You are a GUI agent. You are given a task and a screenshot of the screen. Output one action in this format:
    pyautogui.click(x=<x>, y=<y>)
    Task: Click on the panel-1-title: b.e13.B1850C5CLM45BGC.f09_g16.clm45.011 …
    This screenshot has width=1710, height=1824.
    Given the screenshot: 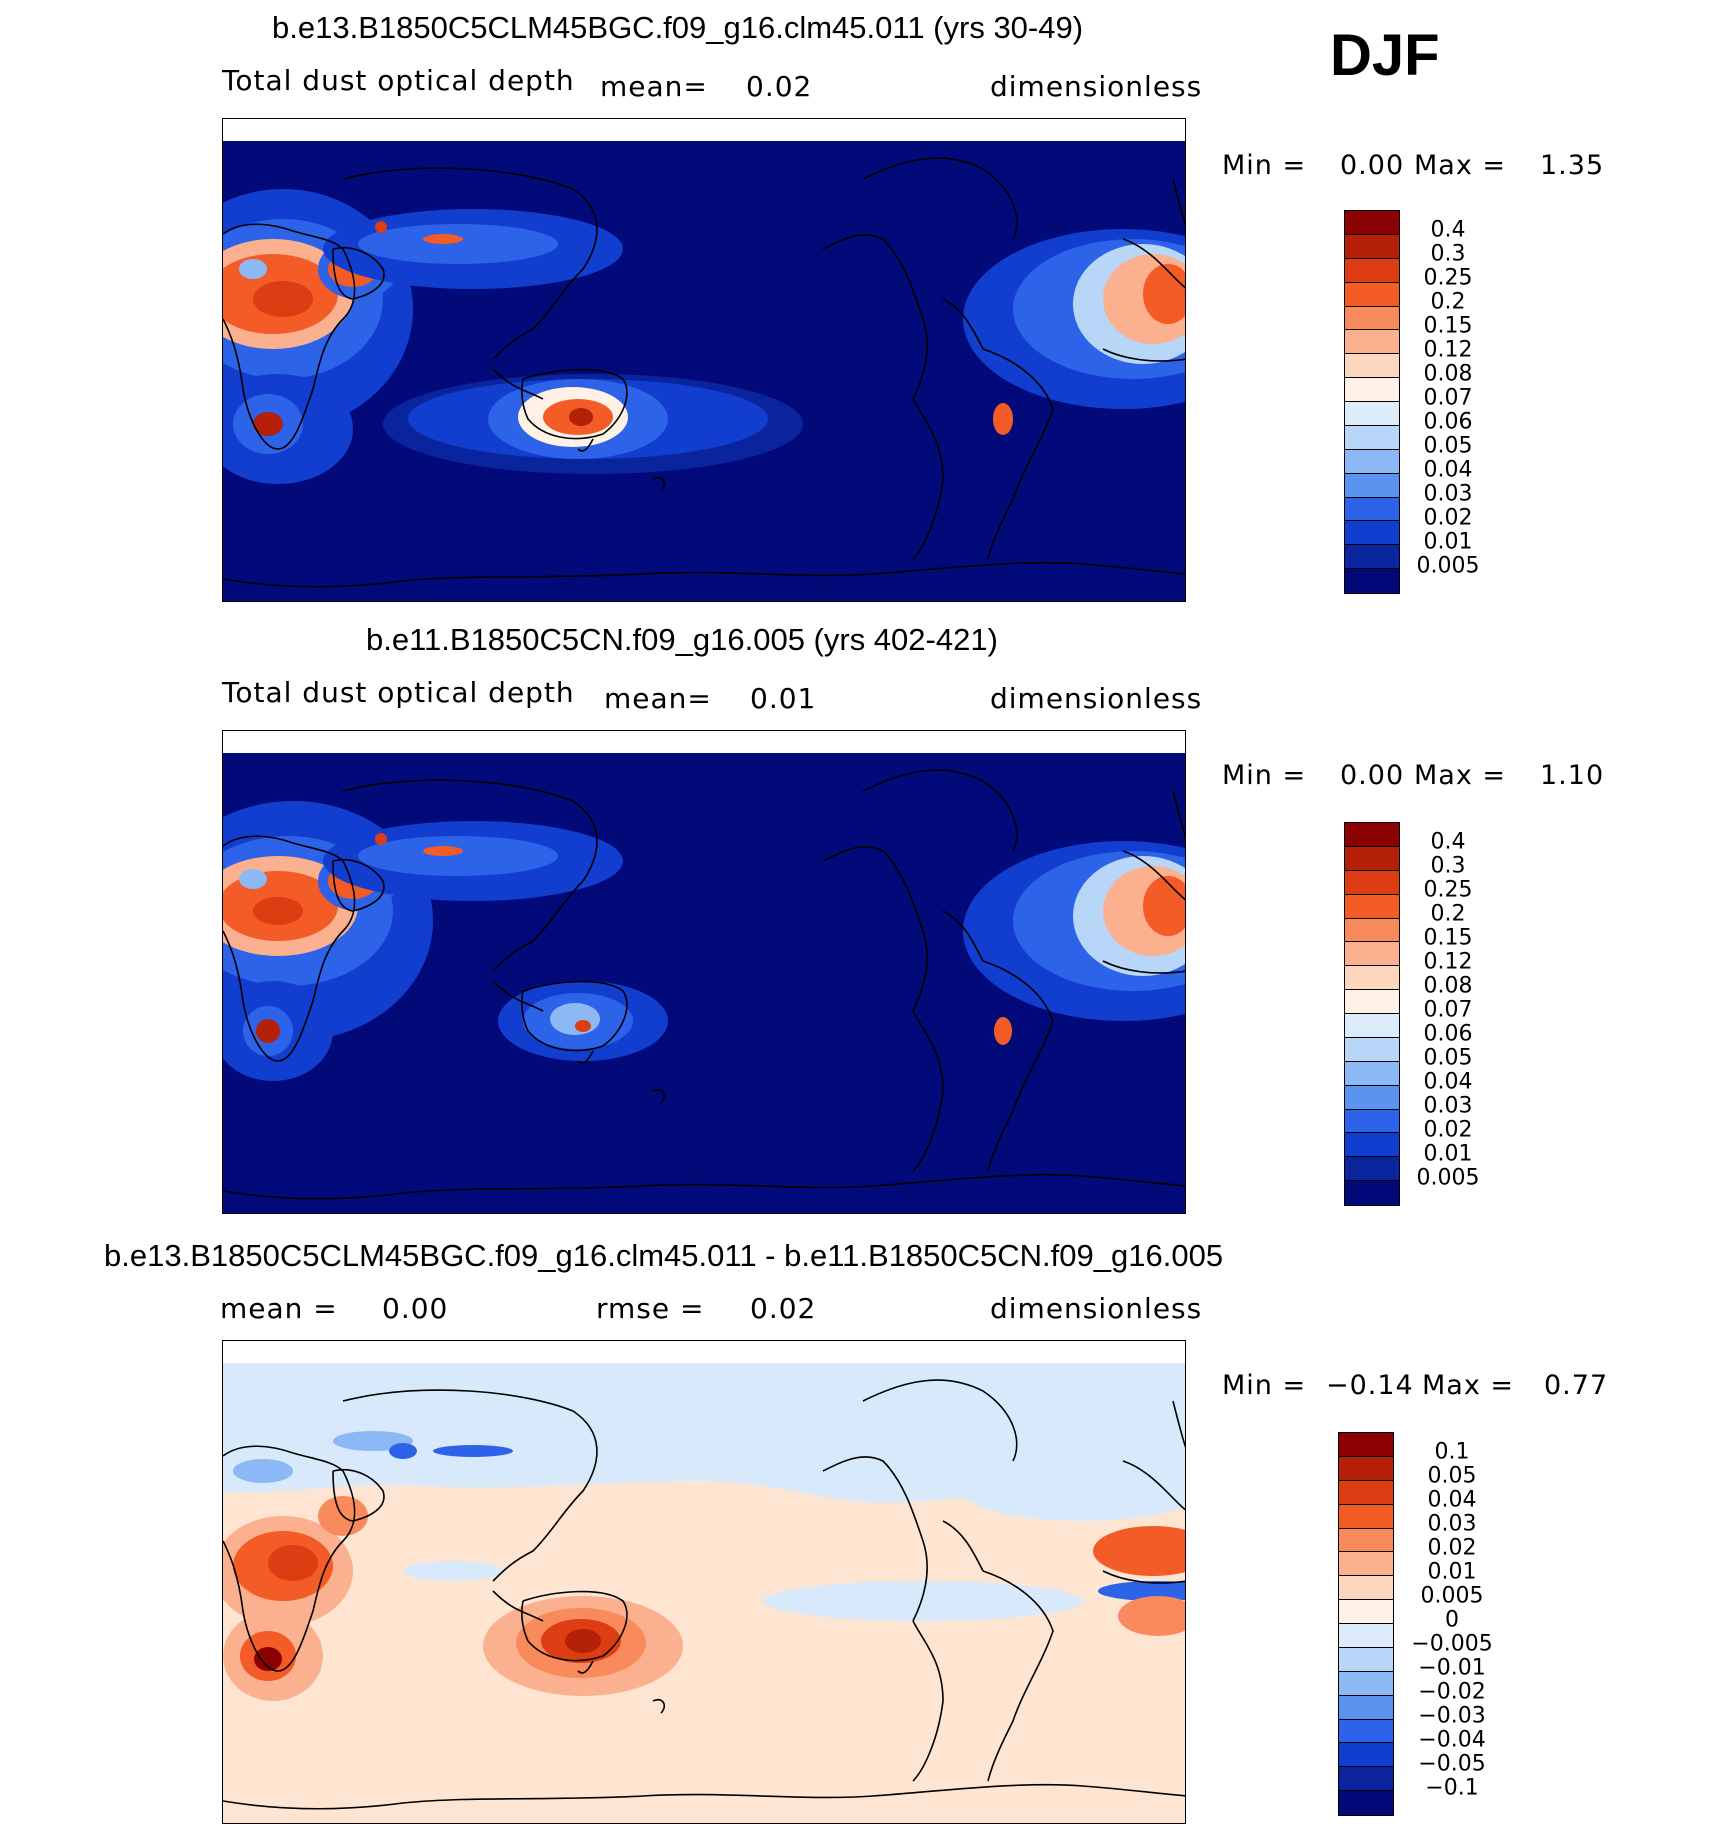 What is the action you would take?
    pyautogui.click(x=678, y=27)
    